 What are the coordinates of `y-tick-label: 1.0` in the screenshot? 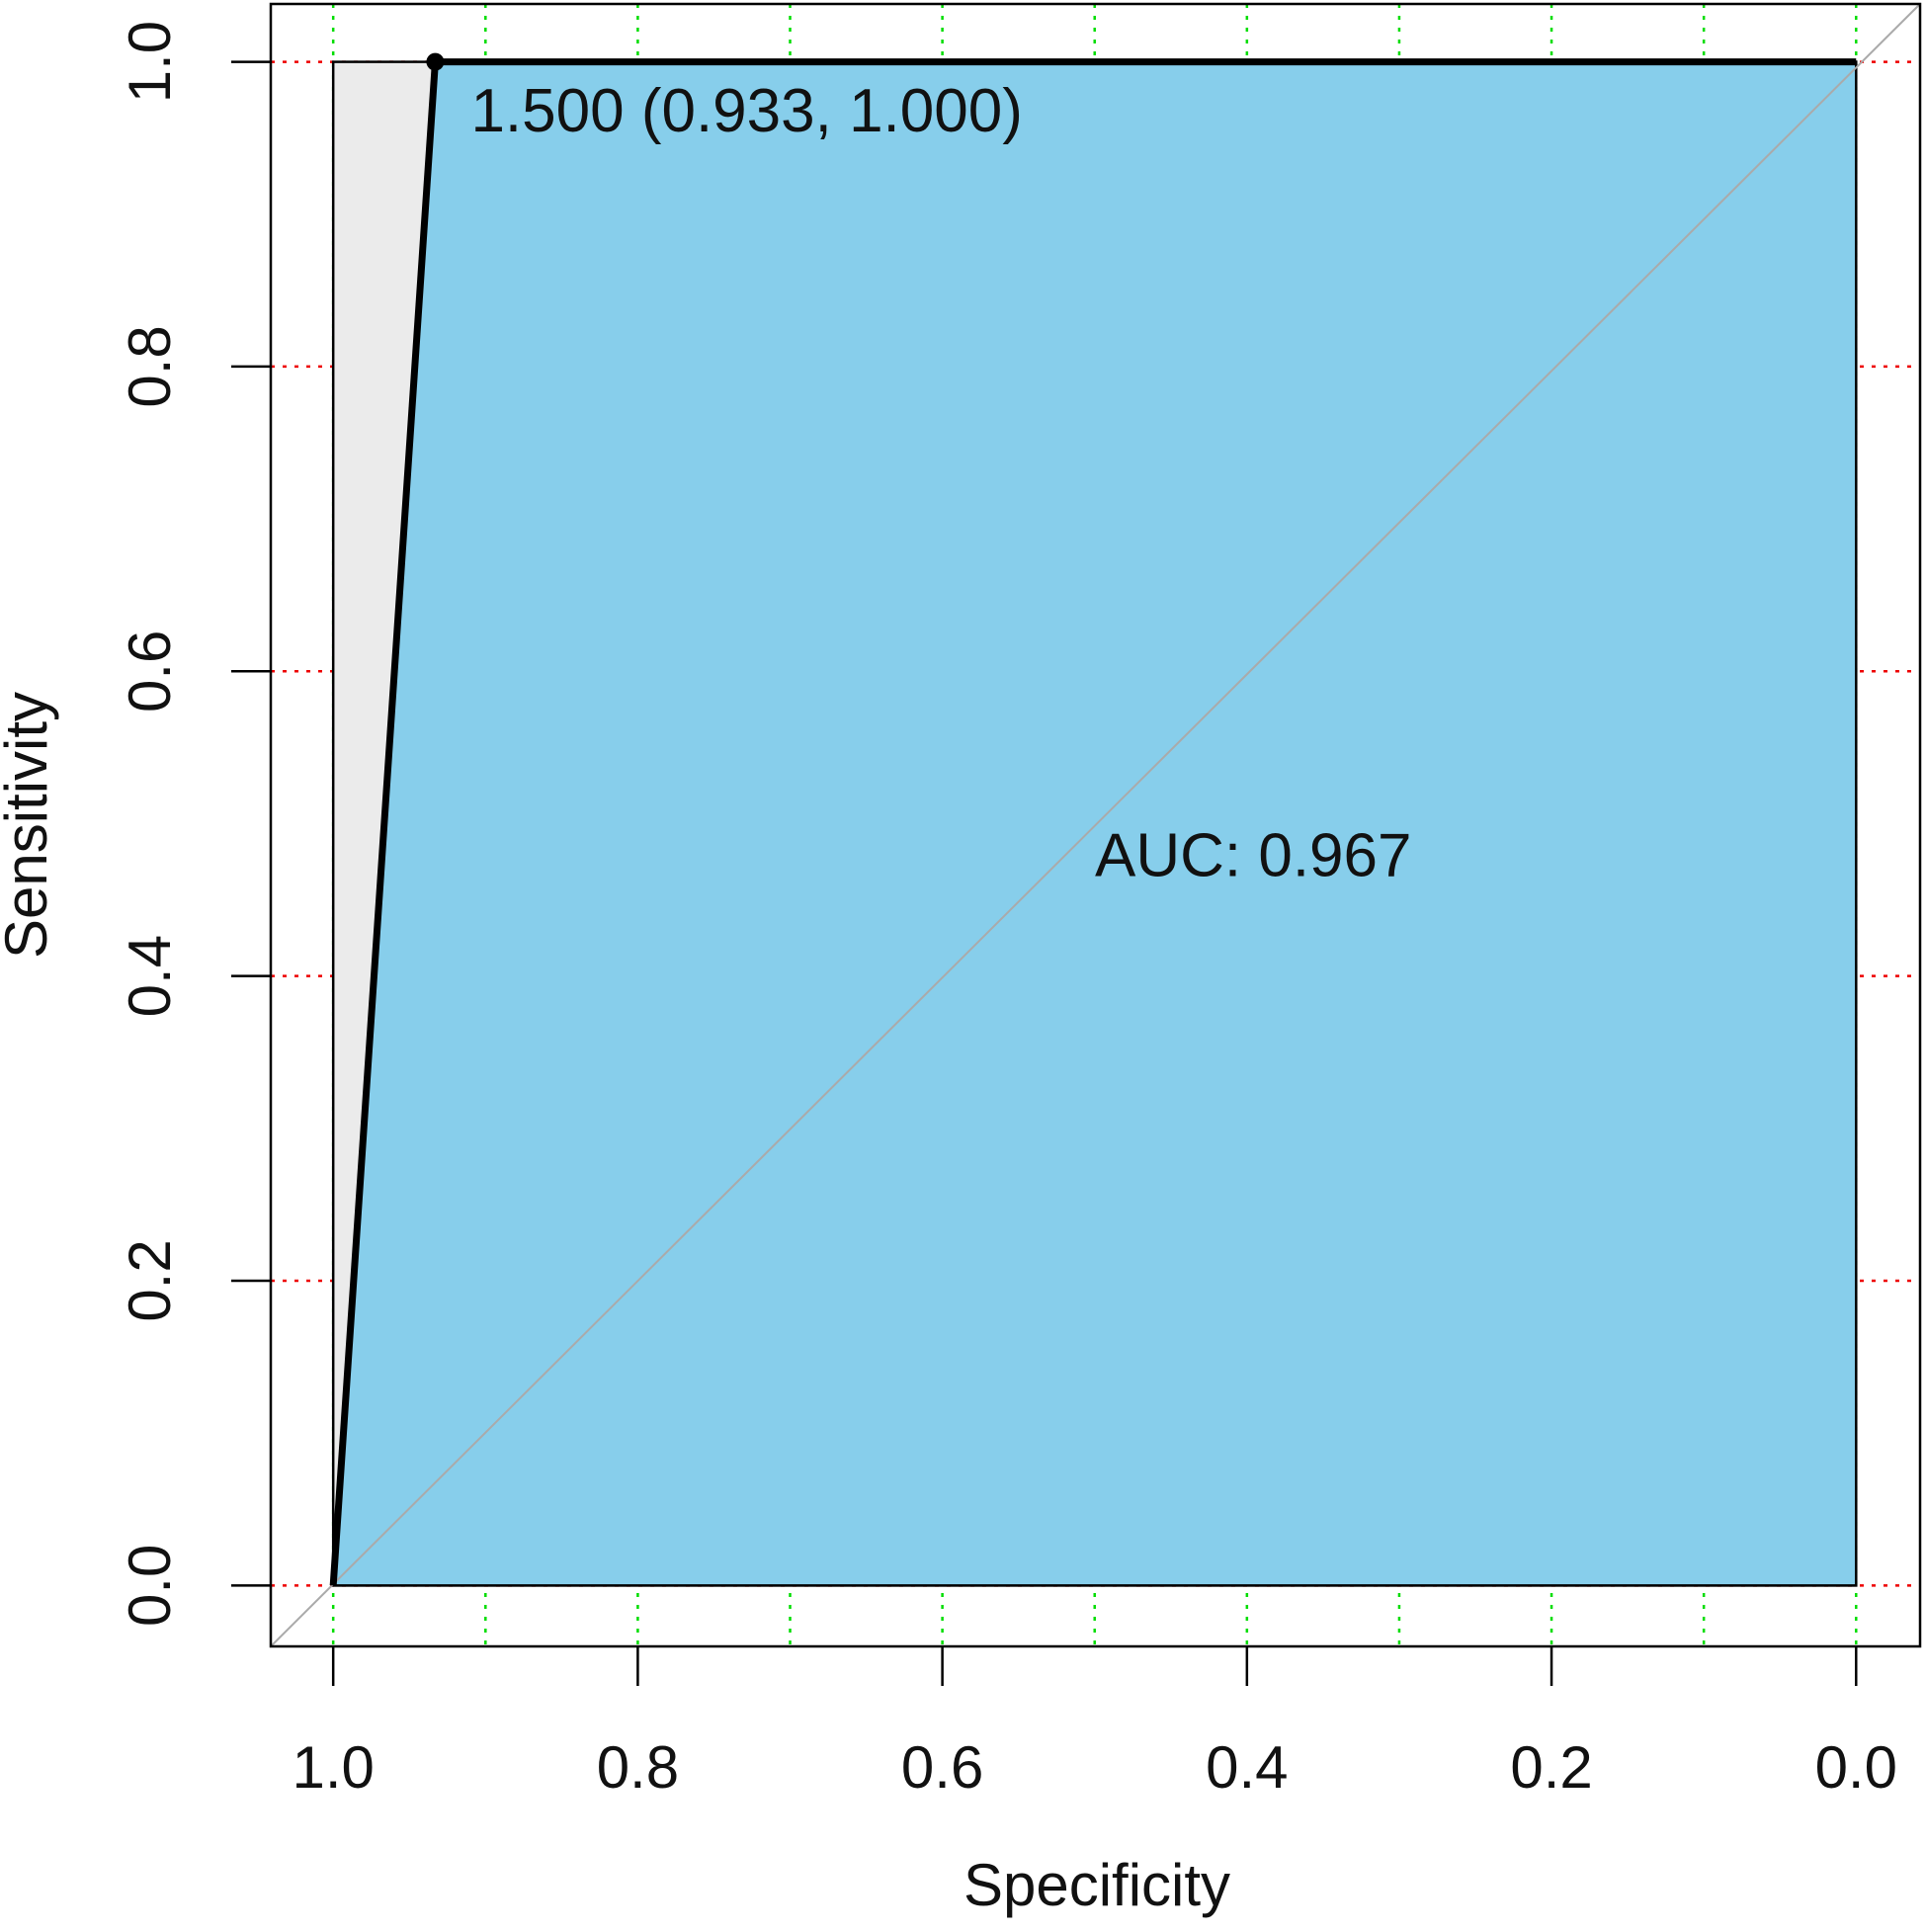 It's located at (150, 62).